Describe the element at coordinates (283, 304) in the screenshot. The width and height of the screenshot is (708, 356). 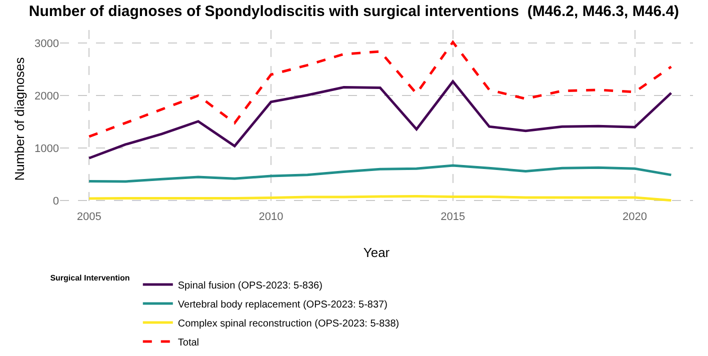
I see `legend-label: Vertebral body replacement (OPS-2023: 5-837)` at that location.